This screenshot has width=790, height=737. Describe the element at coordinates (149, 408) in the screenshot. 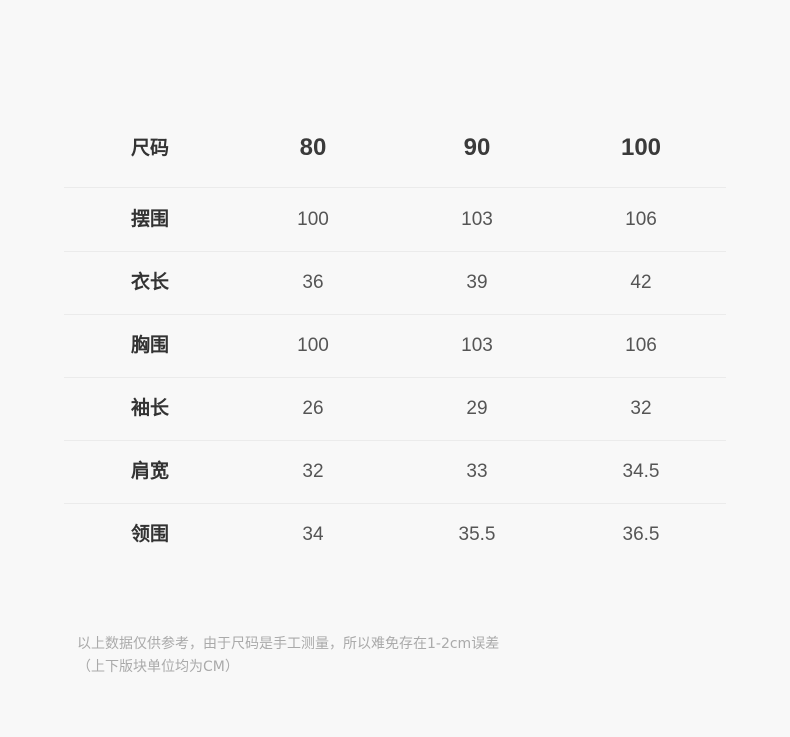

I see `row-label: 袖长` at that location.